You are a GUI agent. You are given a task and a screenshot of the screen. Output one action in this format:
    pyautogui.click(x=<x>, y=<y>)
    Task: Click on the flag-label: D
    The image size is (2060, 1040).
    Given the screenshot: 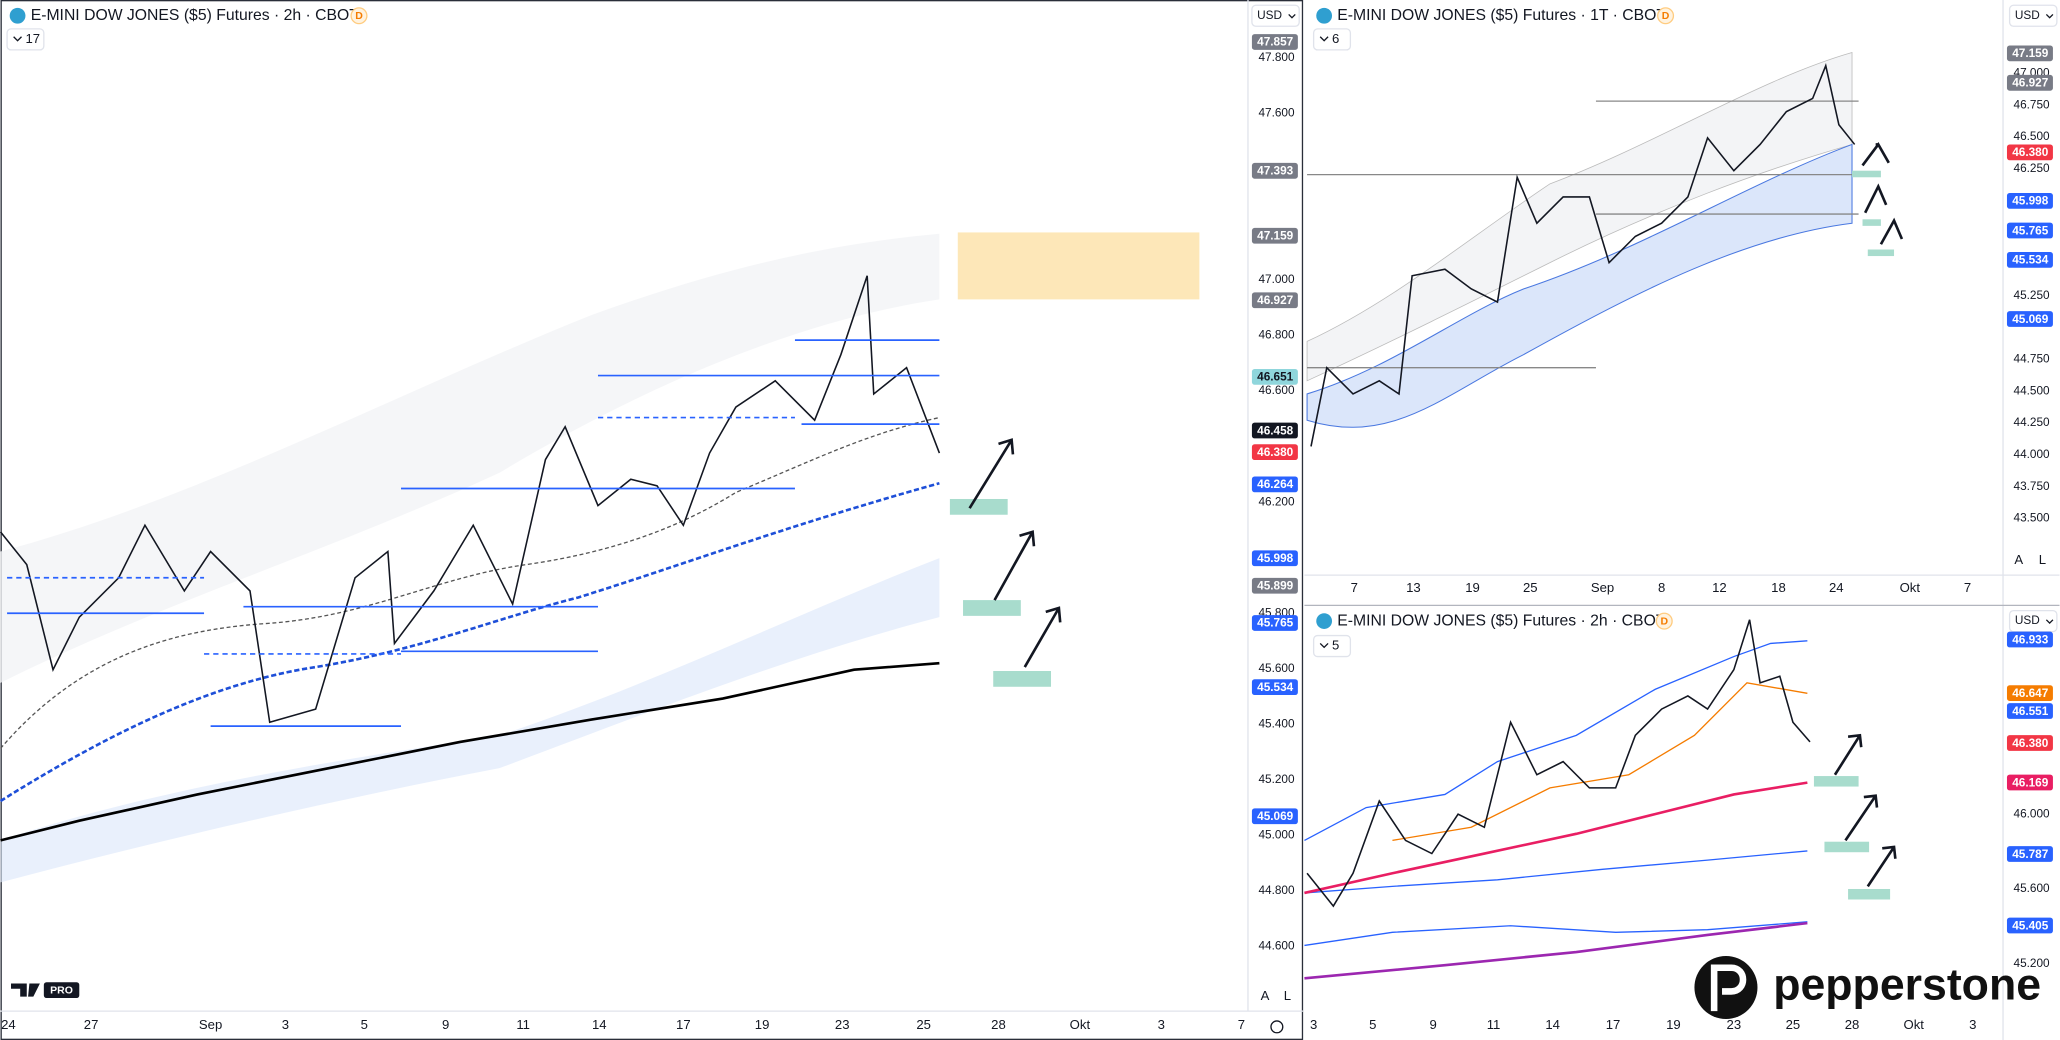 What is the action you would take?
    pyautogui.click(x=1664, y=622)
    